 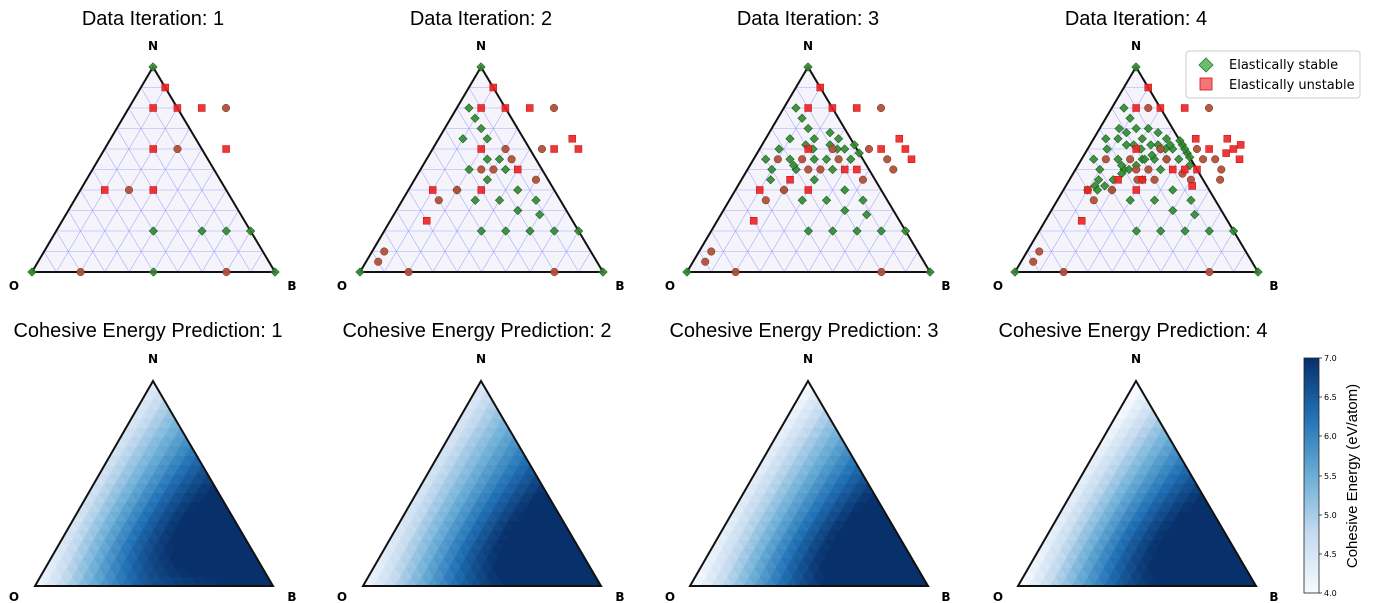 I want to click on colorbar-ticks, so click(x=1320, y=475).